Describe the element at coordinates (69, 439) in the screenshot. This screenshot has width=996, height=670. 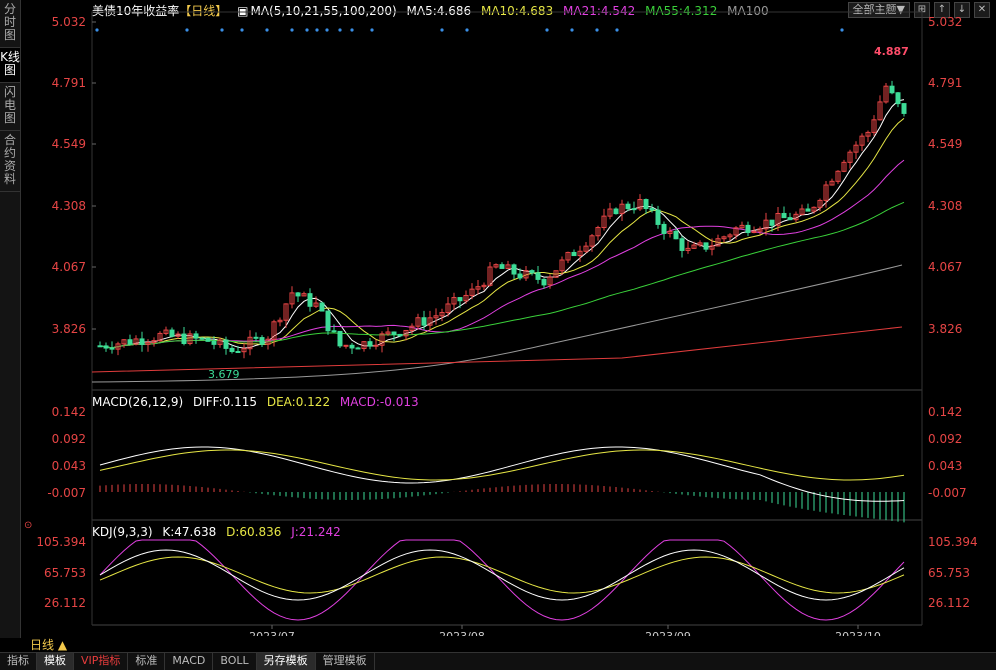
I see `macd-axis-label-left: 0.092` at that location.